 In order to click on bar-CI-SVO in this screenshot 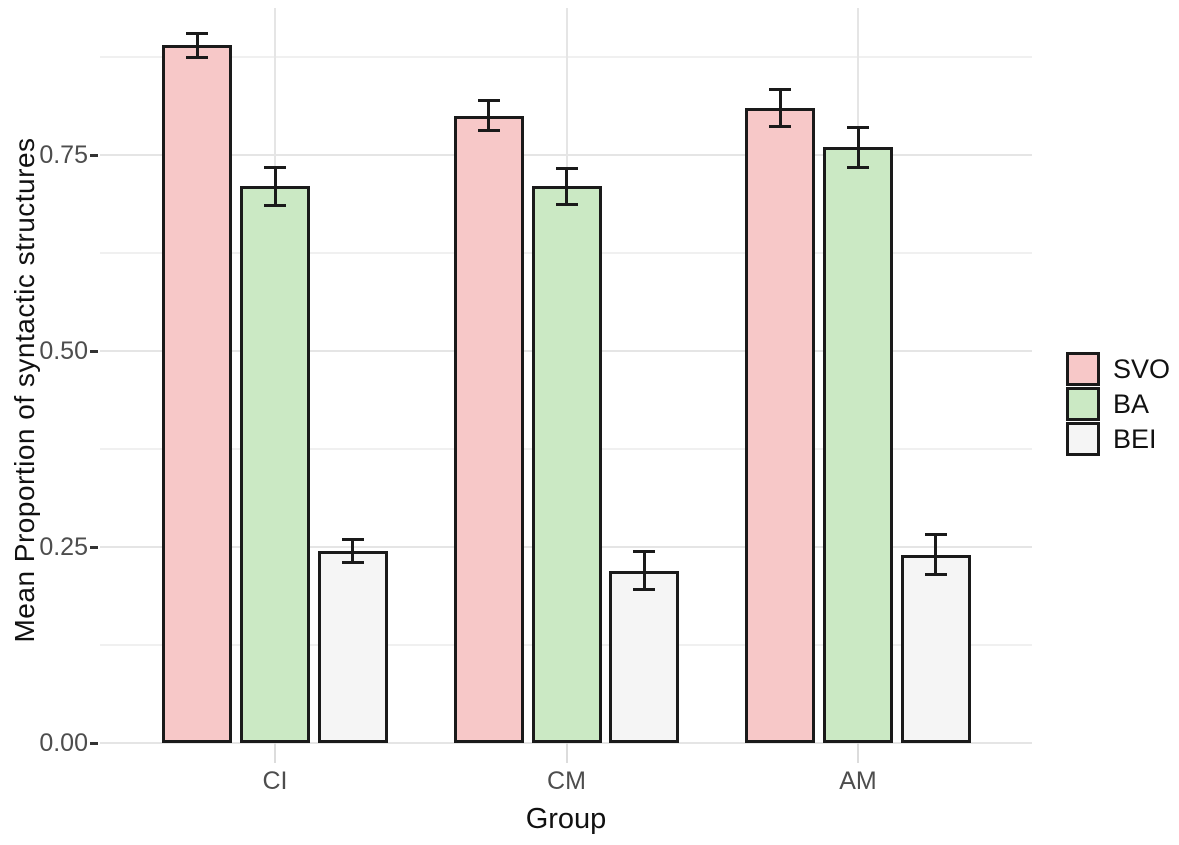, I will do `click(197, 394)`.